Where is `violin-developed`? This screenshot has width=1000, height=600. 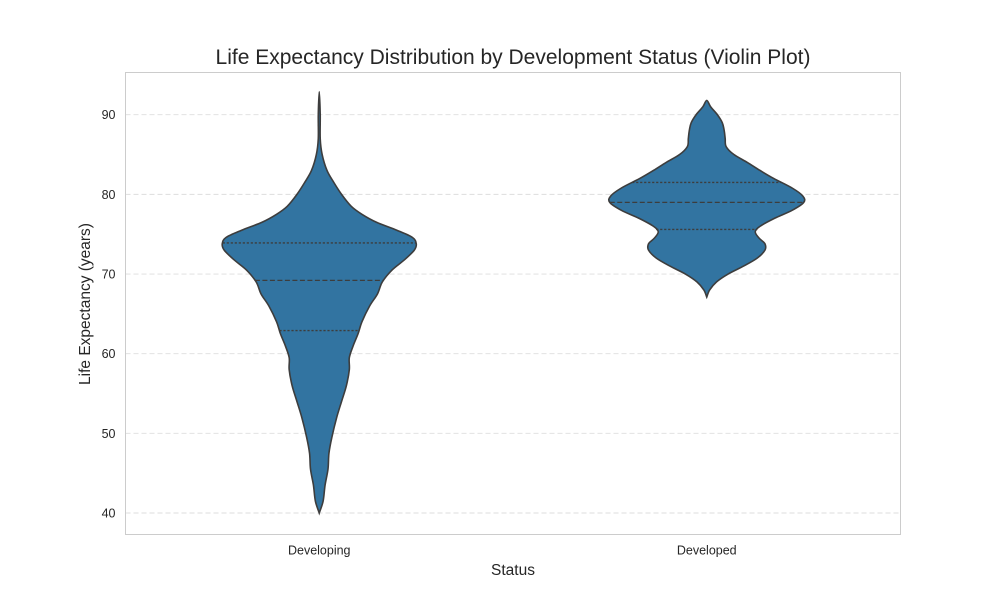
violin-developed is located at coordinates (706, 199).